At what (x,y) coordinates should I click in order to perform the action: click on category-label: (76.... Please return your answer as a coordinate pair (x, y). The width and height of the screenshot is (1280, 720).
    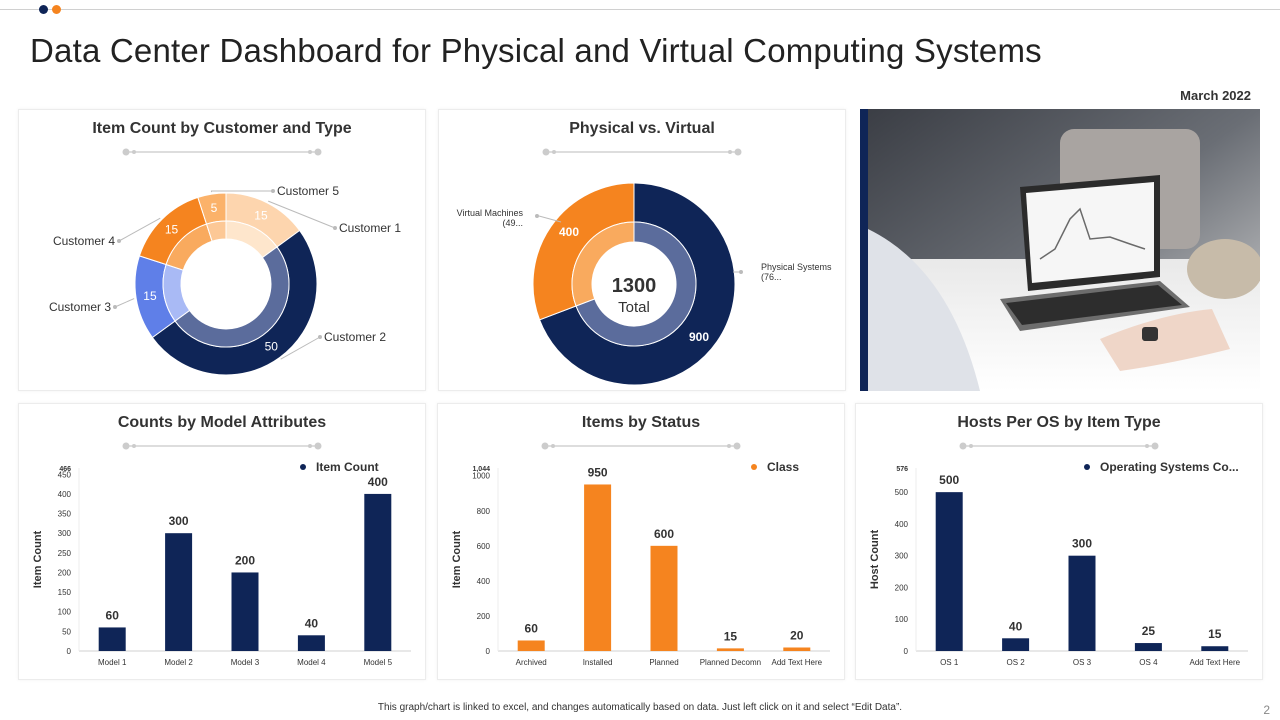
    Looking at the image, I should click on (771, 277).